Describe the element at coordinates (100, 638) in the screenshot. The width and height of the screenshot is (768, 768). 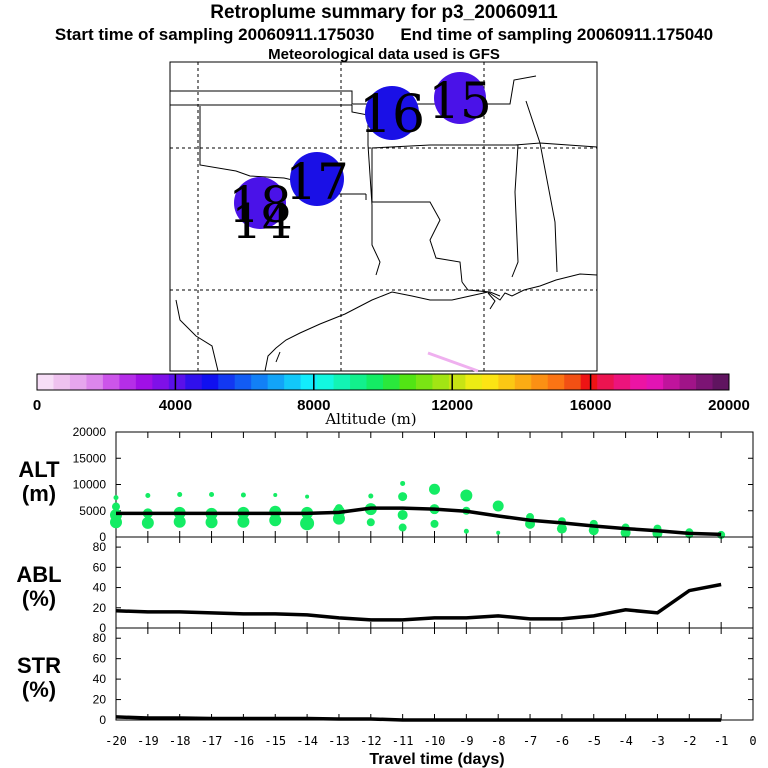
I see `y-tick-label: 80` at that location.